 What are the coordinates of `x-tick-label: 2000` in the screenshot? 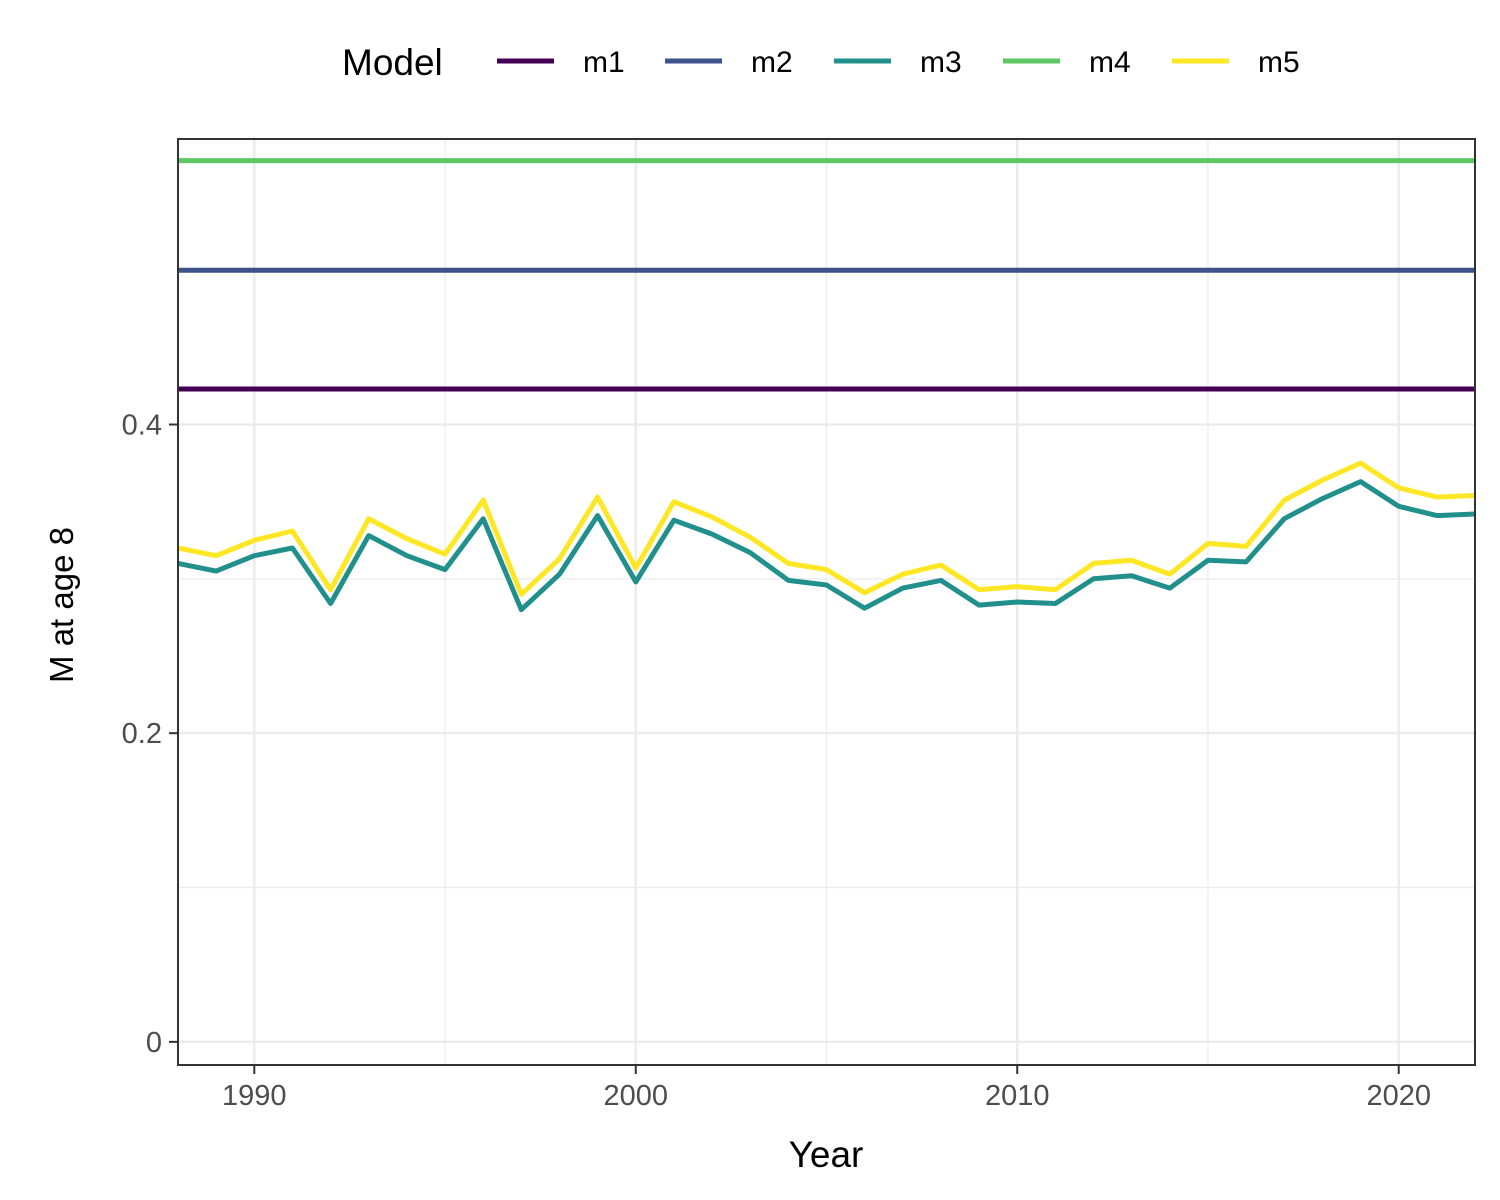 It's located at (636, 1096).